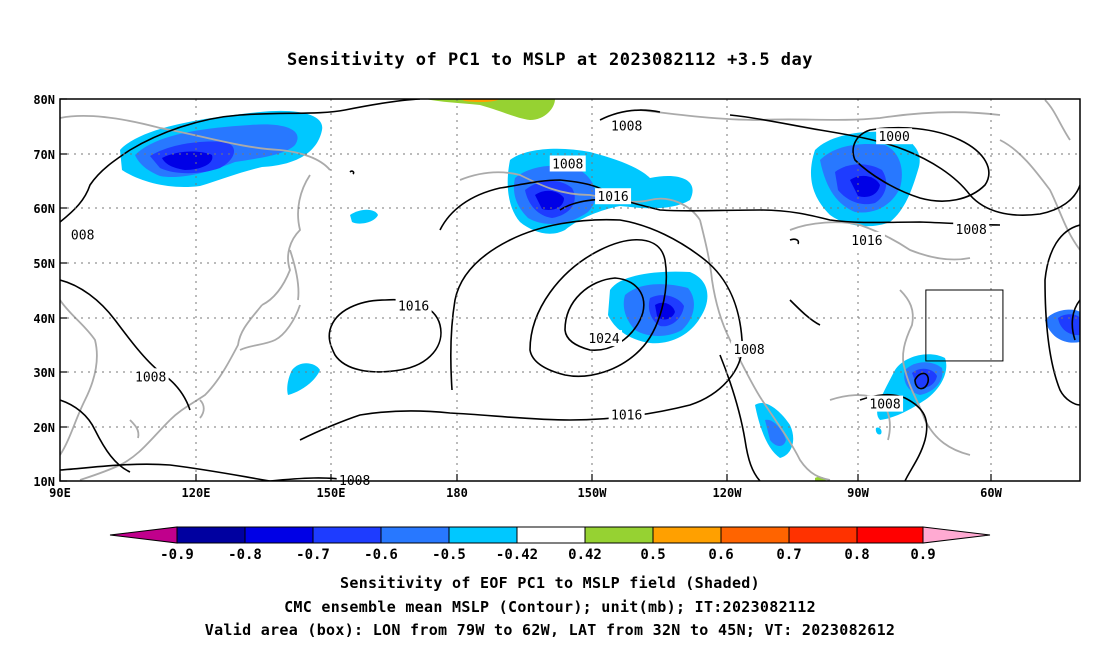 This screenshot has height=650, width=1100. Describe the element at coordinates (964, 325) in the screenshot. I see `valid-area-box` at that location.